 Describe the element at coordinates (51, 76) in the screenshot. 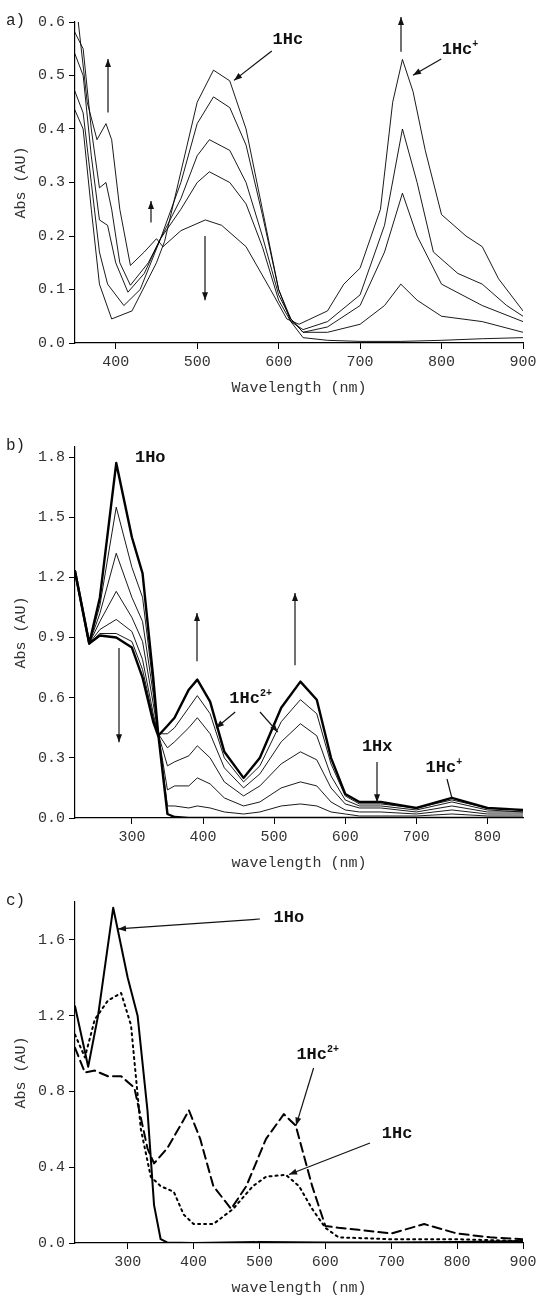

I see `y-tick-label: 0.5` at that location.